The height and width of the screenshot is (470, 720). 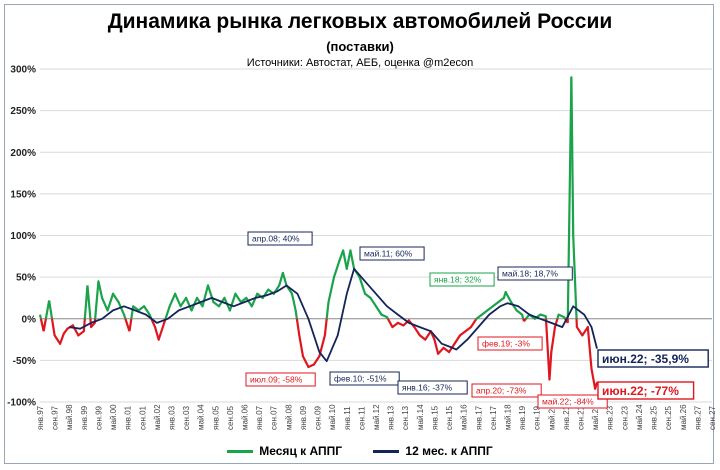 I want to click on x-tick-label: сен.23, so click(x=624, y=417).